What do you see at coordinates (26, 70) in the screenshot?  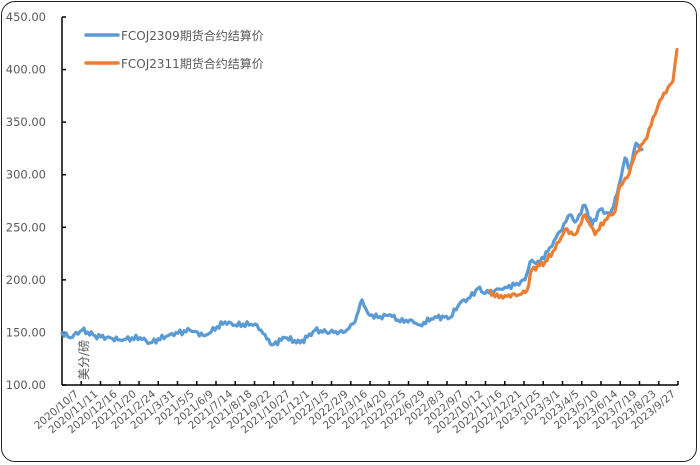 I see `y-tick-label: 400.00` at bounding box center [26, 70].